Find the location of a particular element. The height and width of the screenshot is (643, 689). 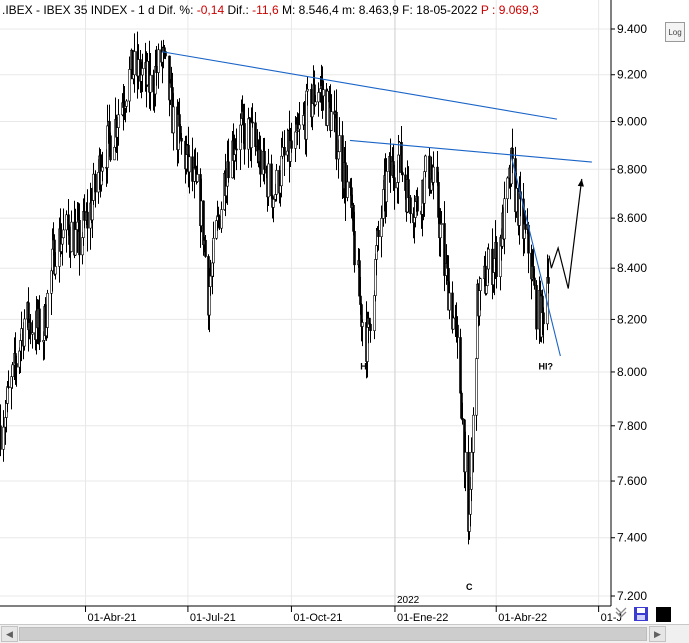

zoom-toggle-button is located at coordinates (621, 614).